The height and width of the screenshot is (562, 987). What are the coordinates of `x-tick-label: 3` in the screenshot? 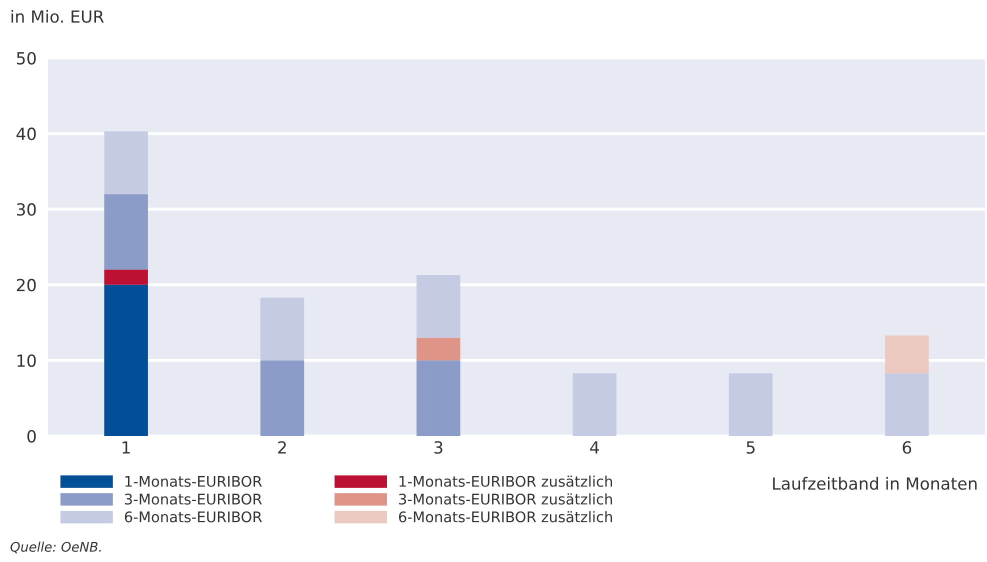 It's located at (438, 447).